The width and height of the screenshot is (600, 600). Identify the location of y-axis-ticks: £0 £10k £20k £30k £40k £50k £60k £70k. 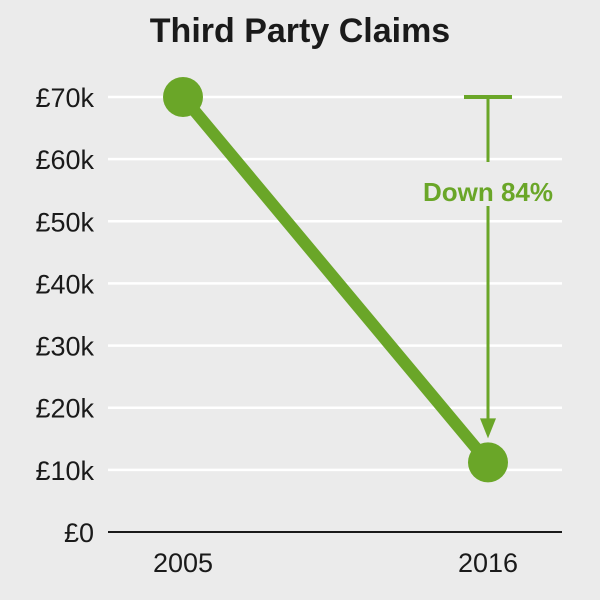
(64, 315).